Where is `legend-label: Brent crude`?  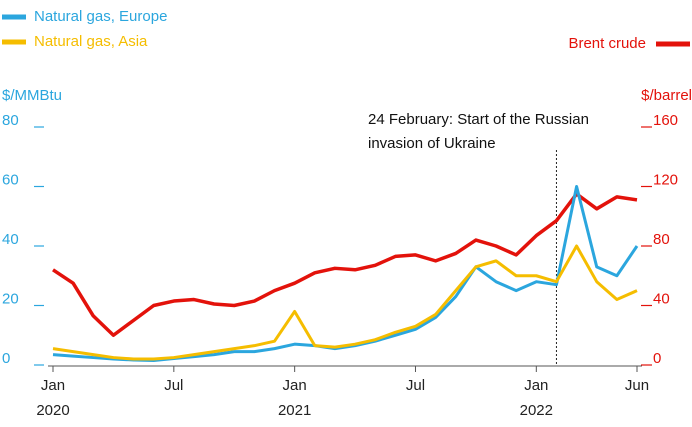 legend-label: Brent crude is located at coordinates (607, 43).